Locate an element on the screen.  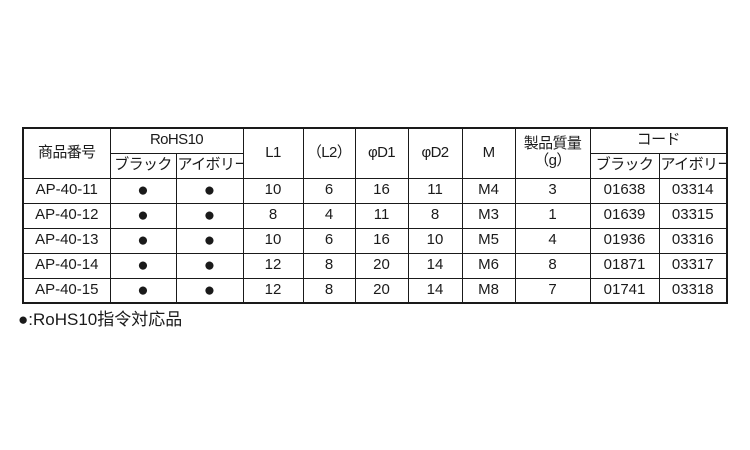
d2-cell: 10 is located at coordinates (435, 240).